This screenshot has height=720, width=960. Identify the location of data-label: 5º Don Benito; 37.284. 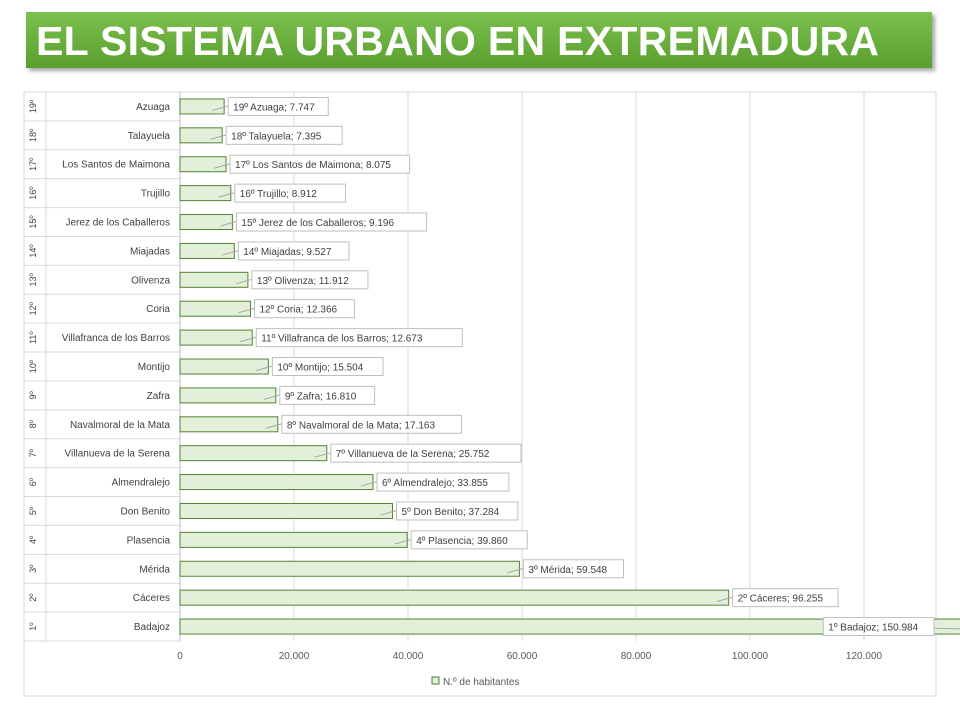
(451, 512).